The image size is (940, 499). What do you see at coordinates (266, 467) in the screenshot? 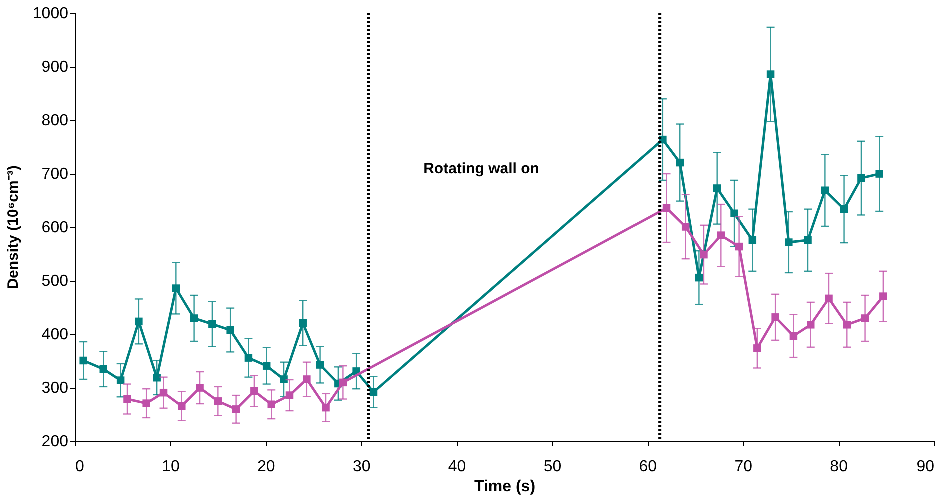
I see `x-tick-label: 20` at bounding box center [266, 467].